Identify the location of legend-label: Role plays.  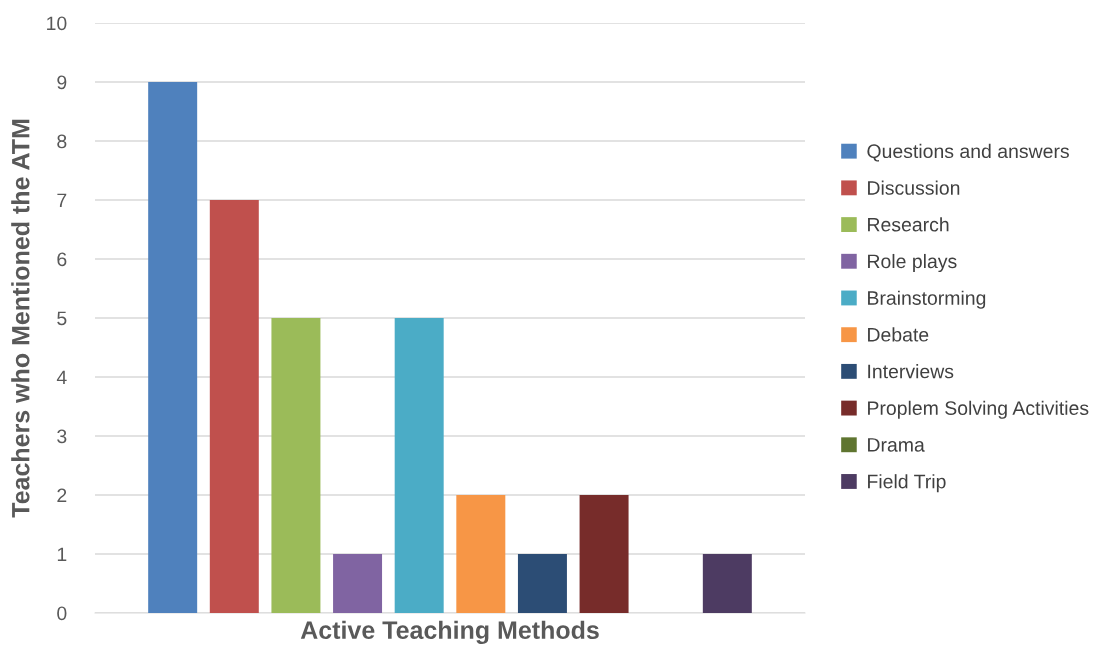
(912, 263).